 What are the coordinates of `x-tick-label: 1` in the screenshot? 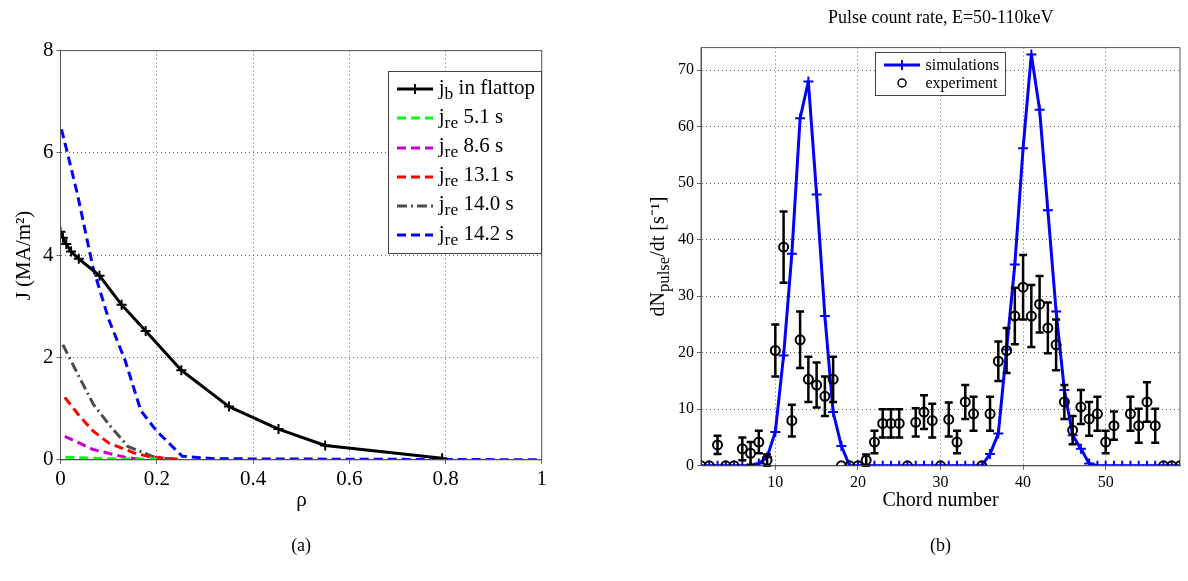 It's located at (541, 477).